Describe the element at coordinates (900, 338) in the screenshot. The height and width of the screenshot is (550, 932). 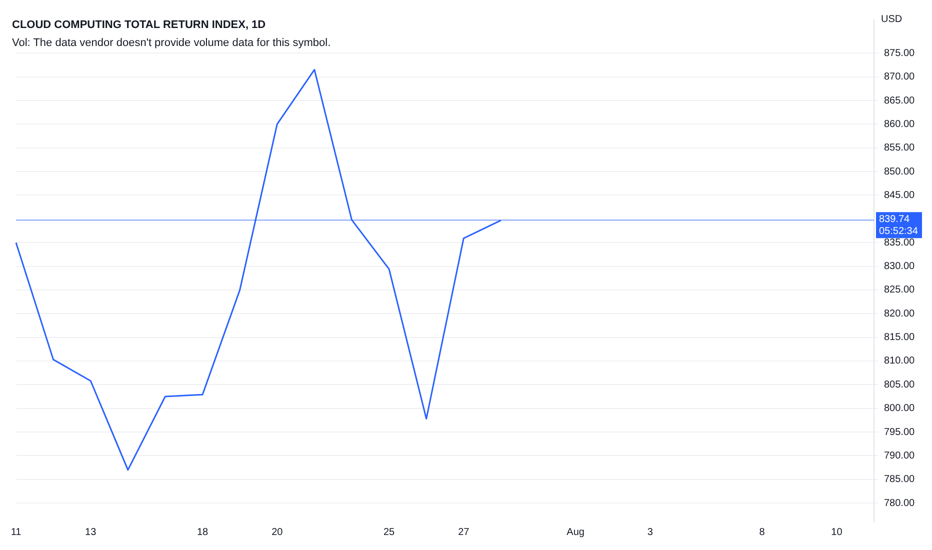
I see `y-tick-label: 815.00` at that location.